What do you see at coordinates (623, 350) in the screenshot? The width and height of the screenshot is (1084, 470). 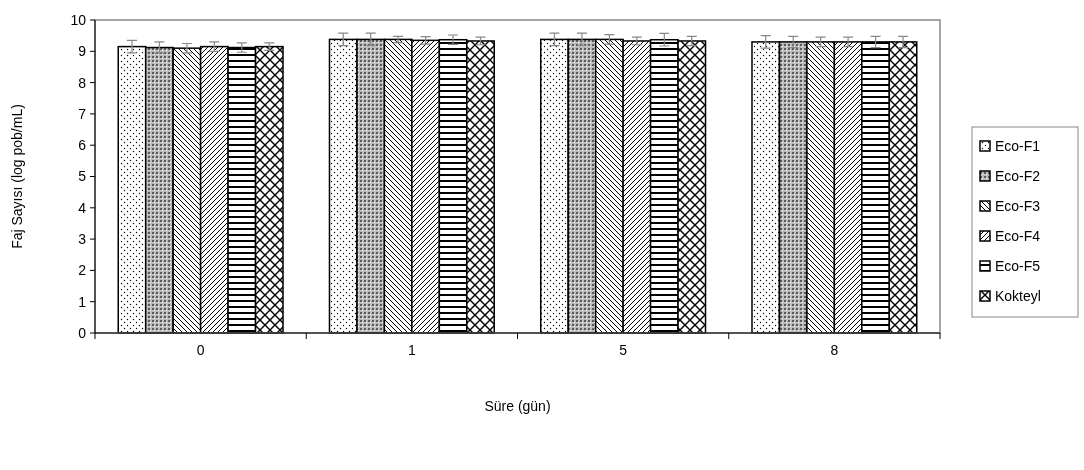 I see `x-tick-label: 5` at bounding box center [623, 350].